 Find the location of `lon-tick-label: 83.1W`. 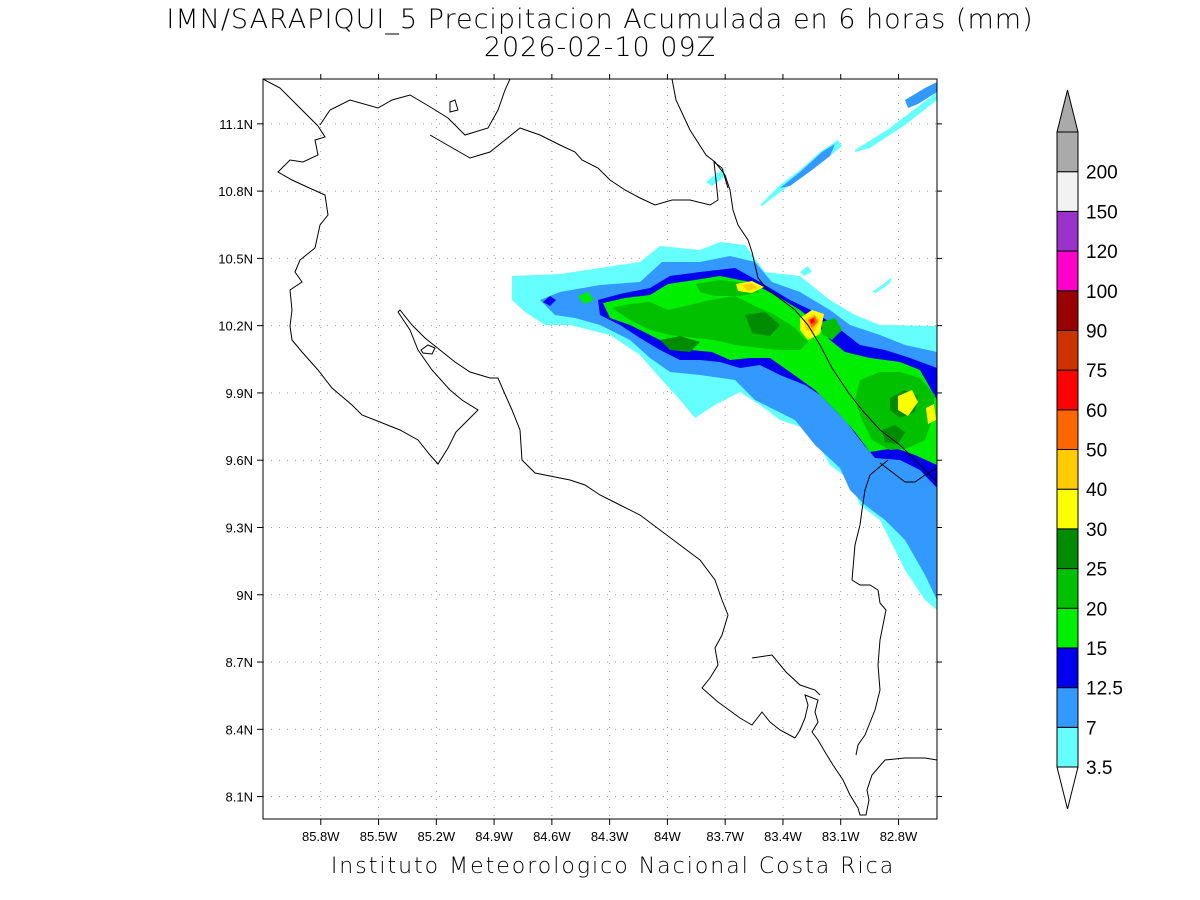

lon-tick-label: 83.1W is located at coordinates (841, 836).